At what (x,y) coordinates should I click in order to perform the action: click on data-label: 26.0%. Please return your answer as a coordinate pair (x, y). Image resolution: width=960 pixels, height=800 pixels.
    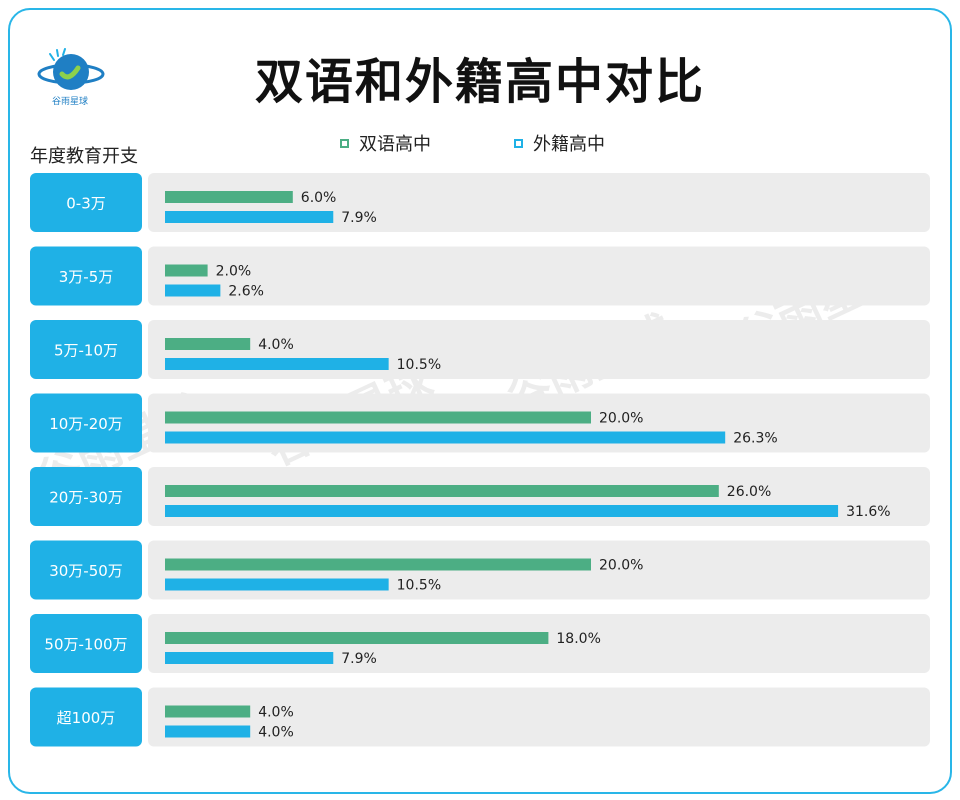
    Looking at the image, I should click on (749, 492).